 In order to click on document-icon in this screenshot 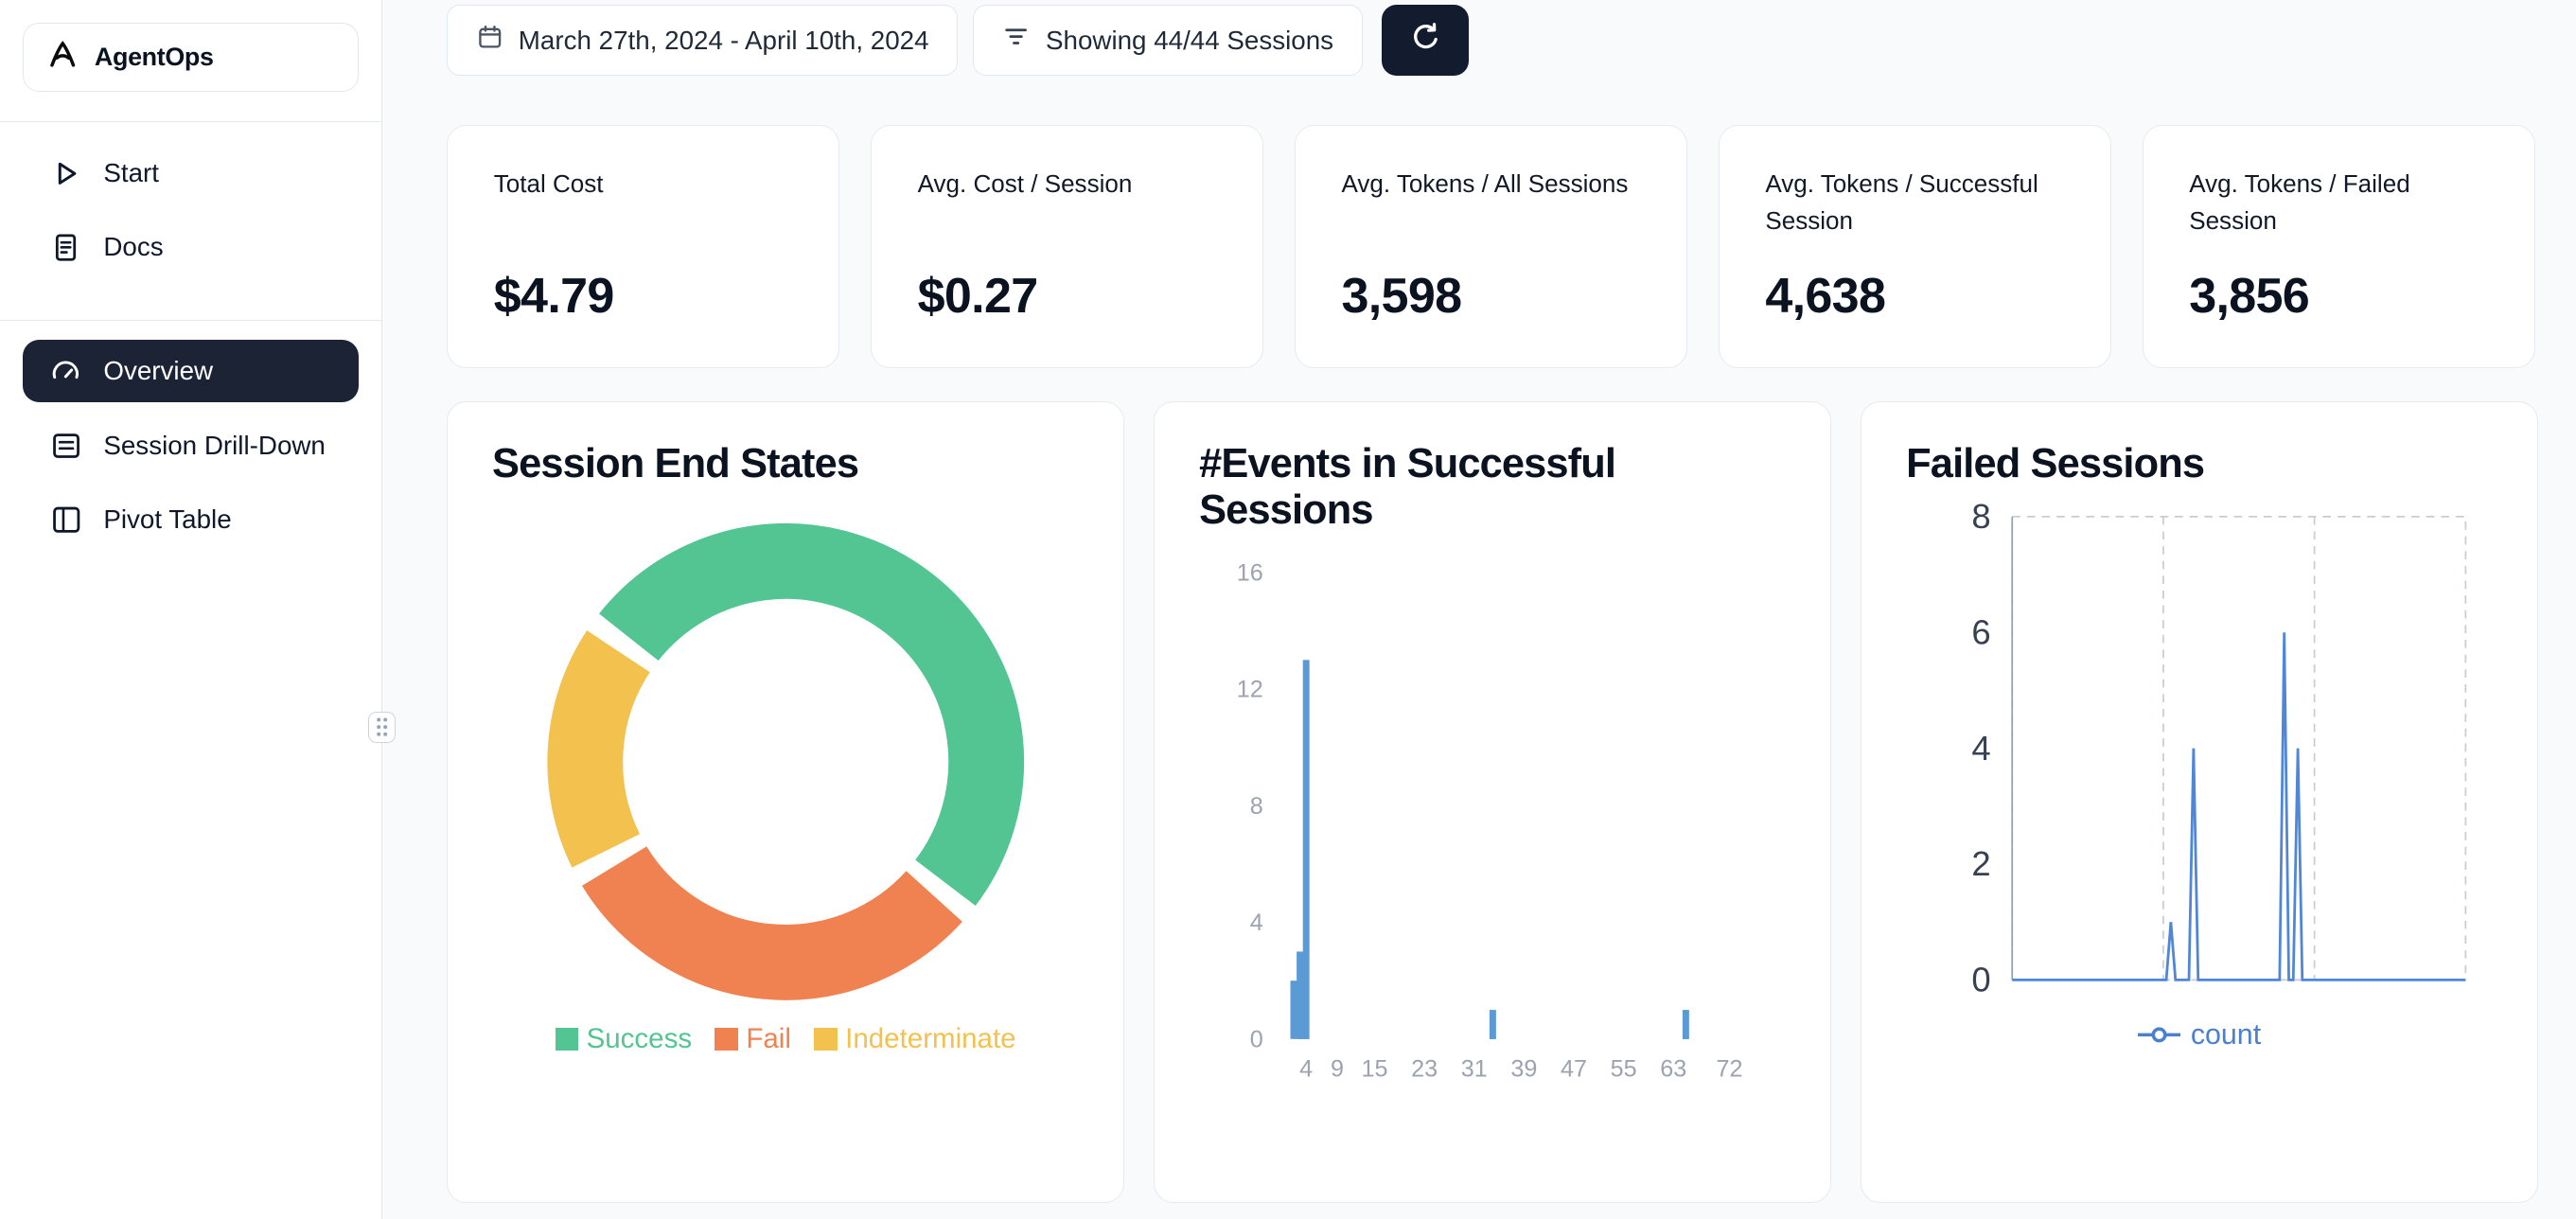, I will do `click(65, 247)`.